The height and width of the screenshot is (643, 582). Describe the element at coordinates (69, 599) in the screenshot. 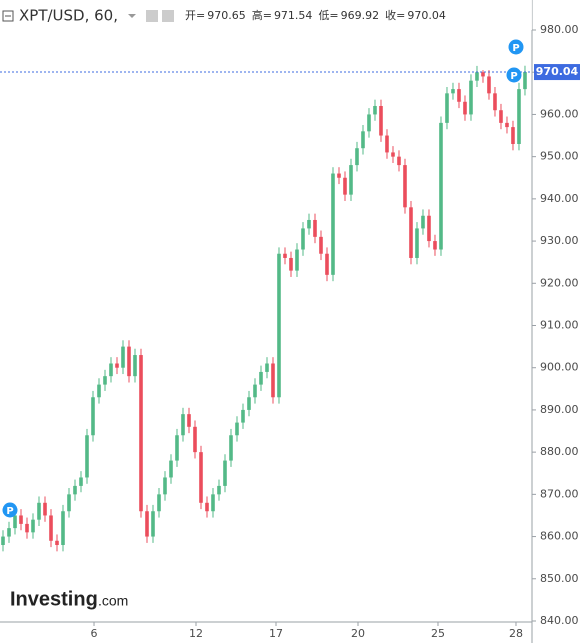

I see `watermark: Investing .com` at that location.